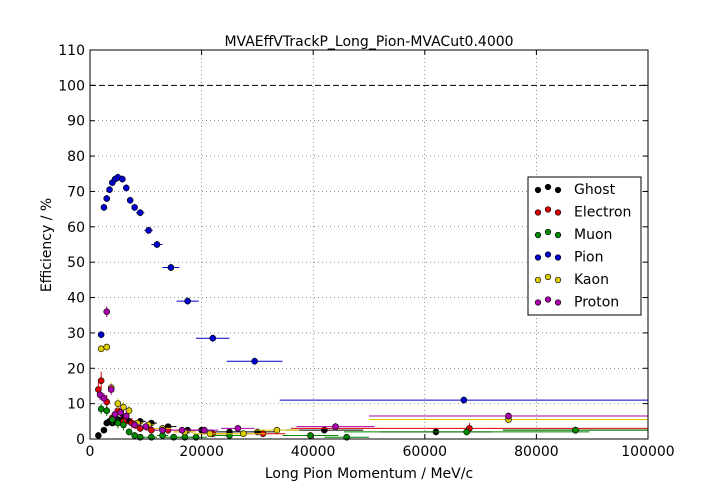 This screenshot has width=720, height=504. I want to click on legend-label: Kaon, so click(591, 280).